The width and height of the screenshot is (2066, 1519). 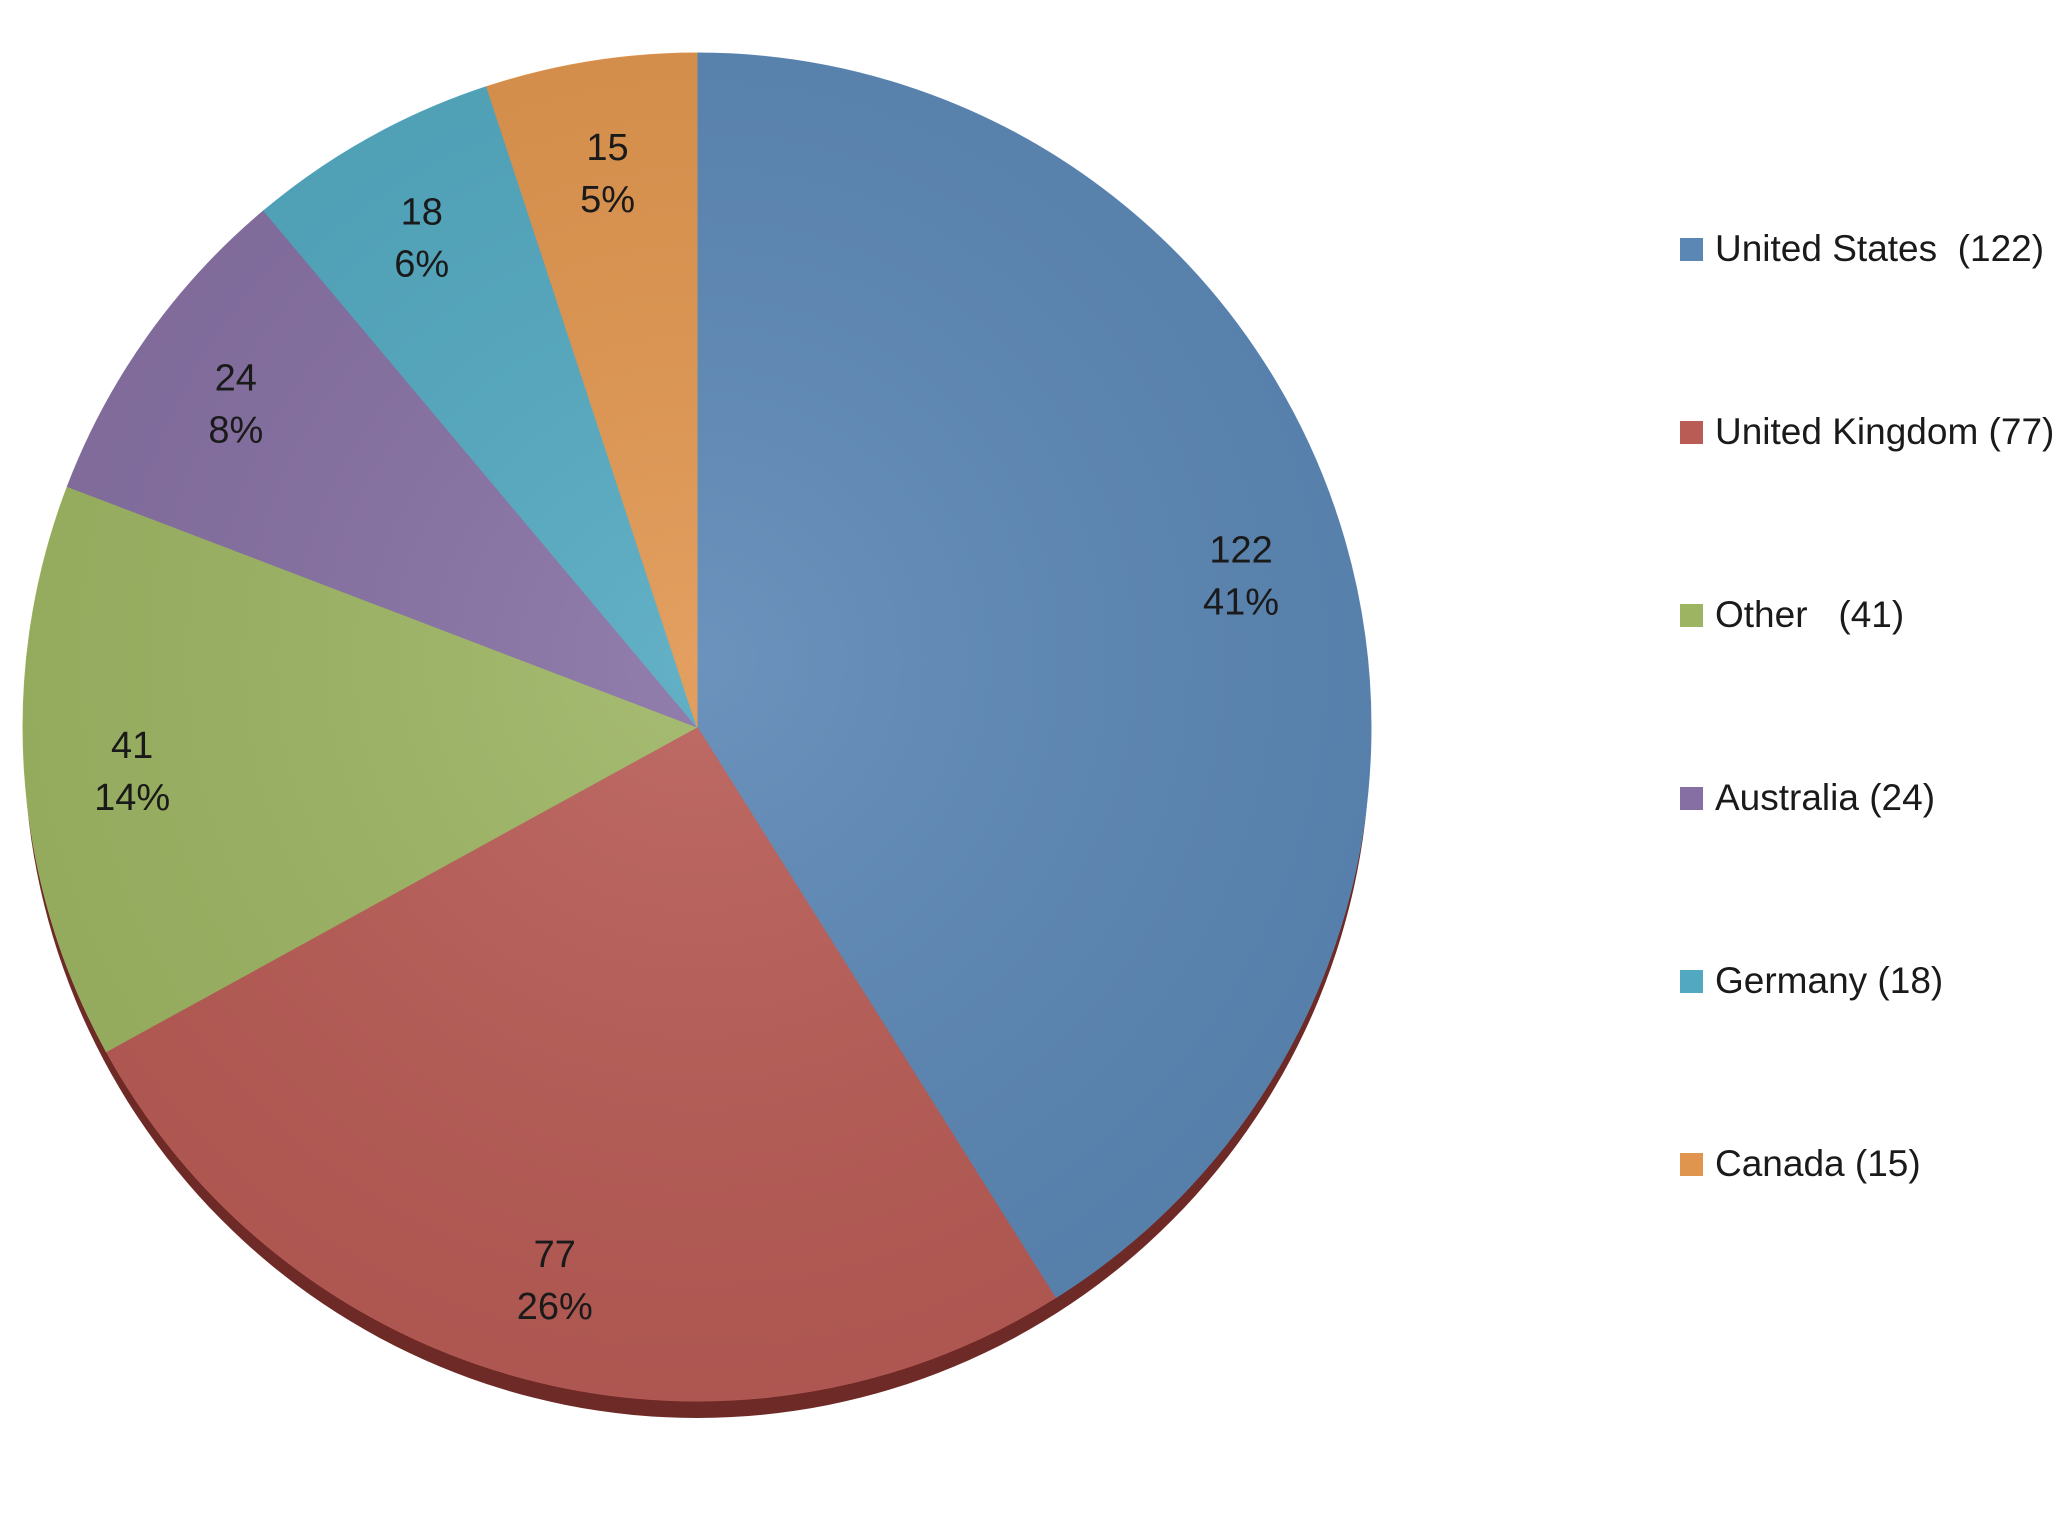 What do you see at coordinates (607, 148) in the screenshot?
I see `slice-value-label-canada: 15` at bounding box center [607, 148].